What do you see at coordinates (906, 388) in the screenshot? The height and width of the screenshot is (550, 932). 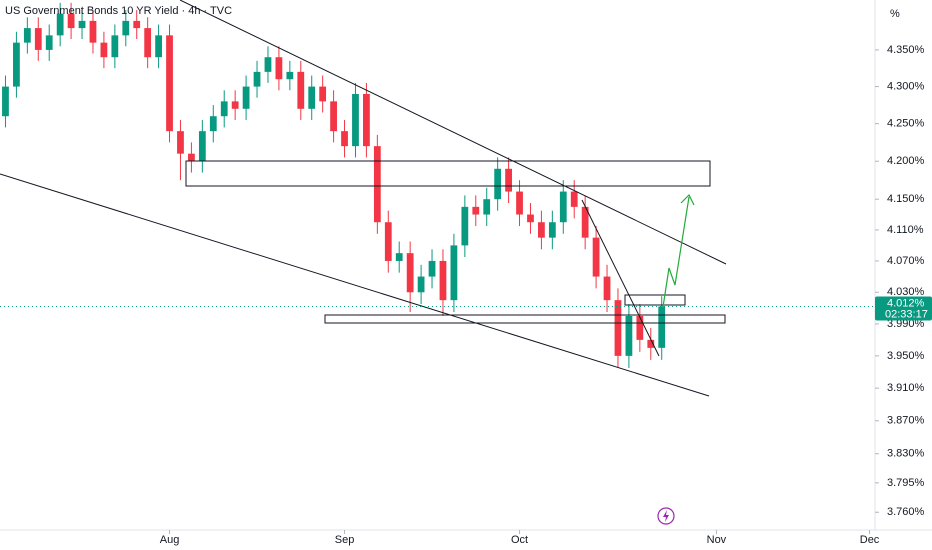 I see `y-tick-label: 3.910%` at bounding box center [906, 388].